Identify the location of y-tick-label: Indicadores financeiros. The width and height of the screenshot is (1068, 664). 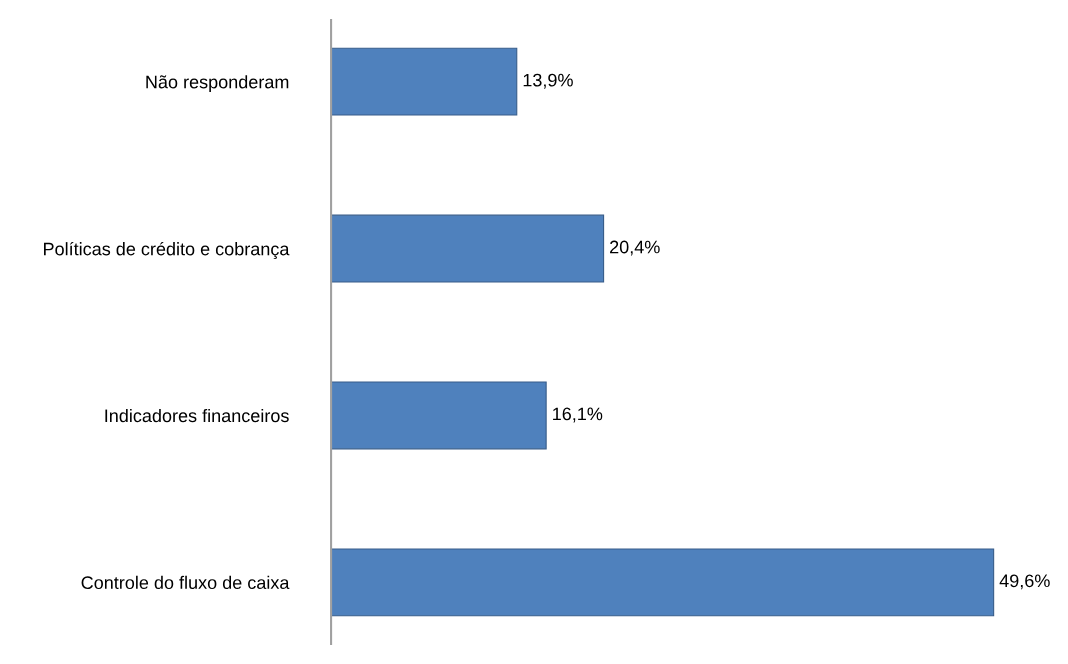
(197, 415).